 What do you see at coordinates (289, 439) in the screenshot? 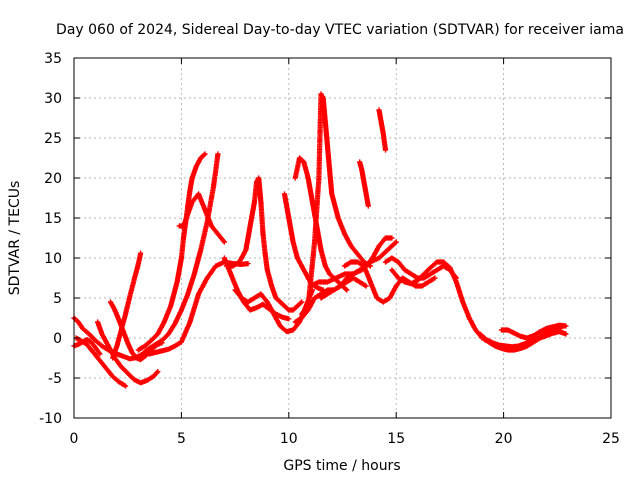
I see `x-tick-label: 10` at bounding box center [289, 439].